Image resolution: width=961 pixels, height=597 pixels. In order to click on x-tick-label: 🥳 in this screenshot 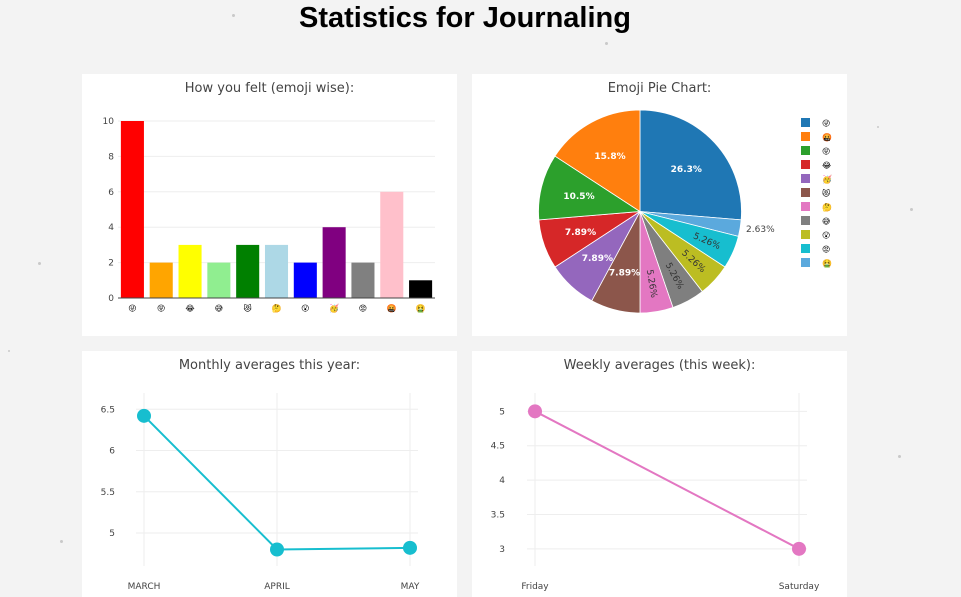, I will do `click(334, 308)`.